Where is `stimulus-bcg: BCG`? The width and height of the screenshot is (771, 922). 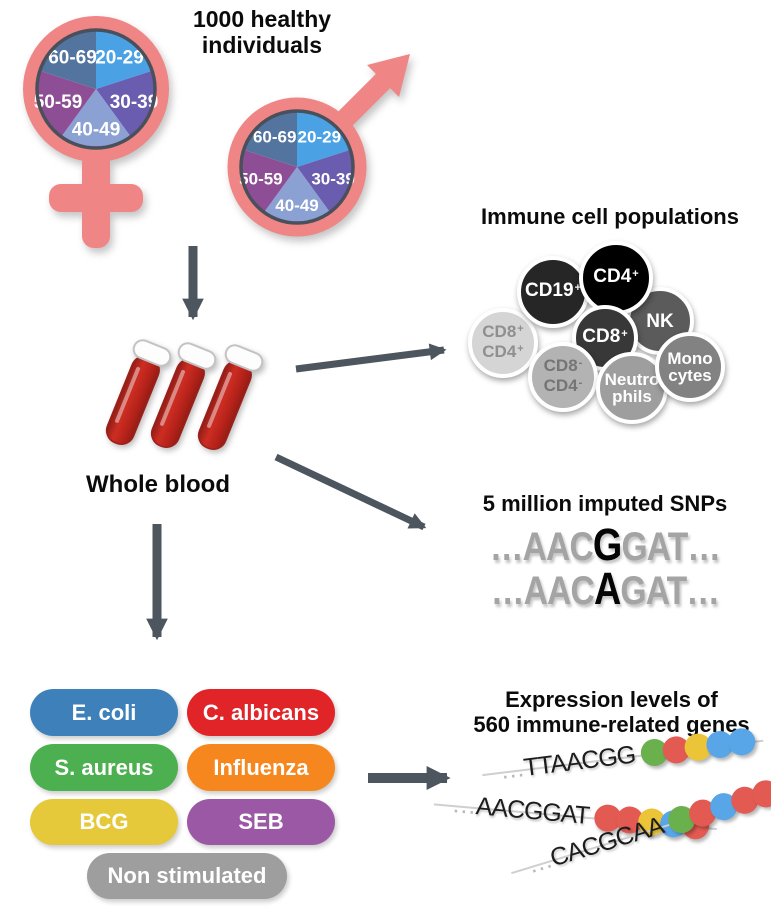
stimulus-bcg: BCG is located at coordinates (104, 822).